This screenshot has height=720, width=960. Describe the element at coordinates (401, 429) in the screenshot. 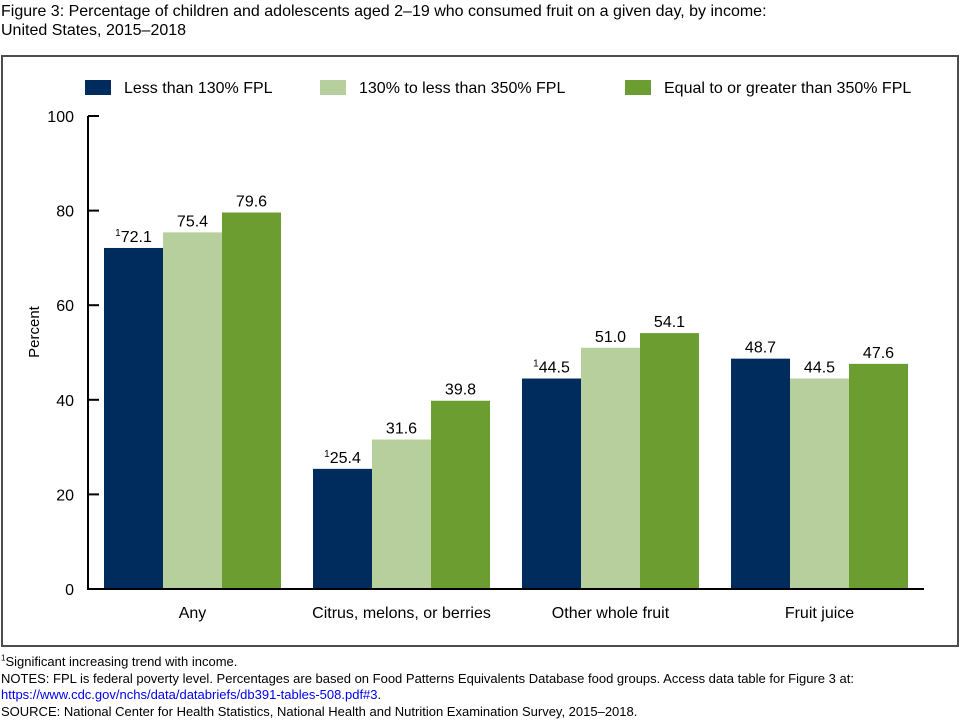

I see `data-label: 31.6` at that location.